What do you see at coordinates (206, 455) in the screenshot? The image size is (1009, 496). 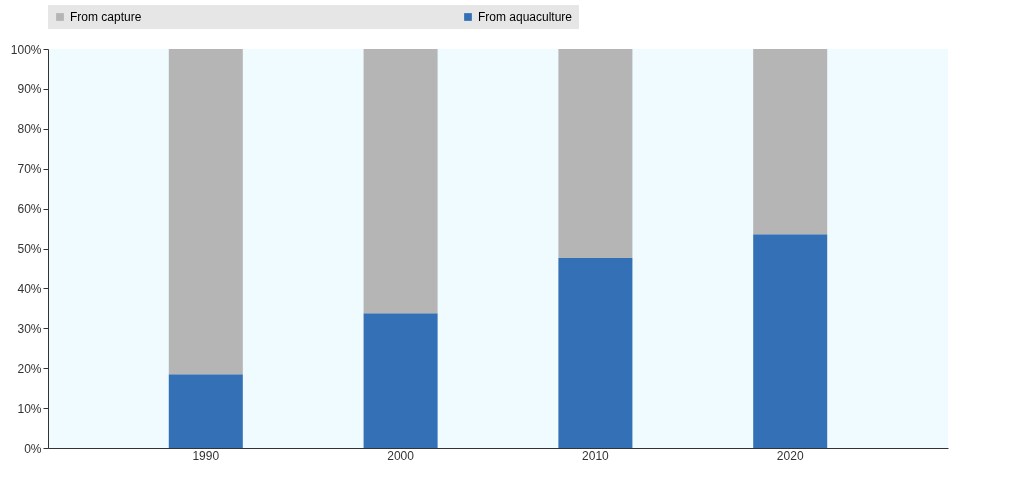 I see `x-tick-label: 1990` at bounding box center [206, 455].